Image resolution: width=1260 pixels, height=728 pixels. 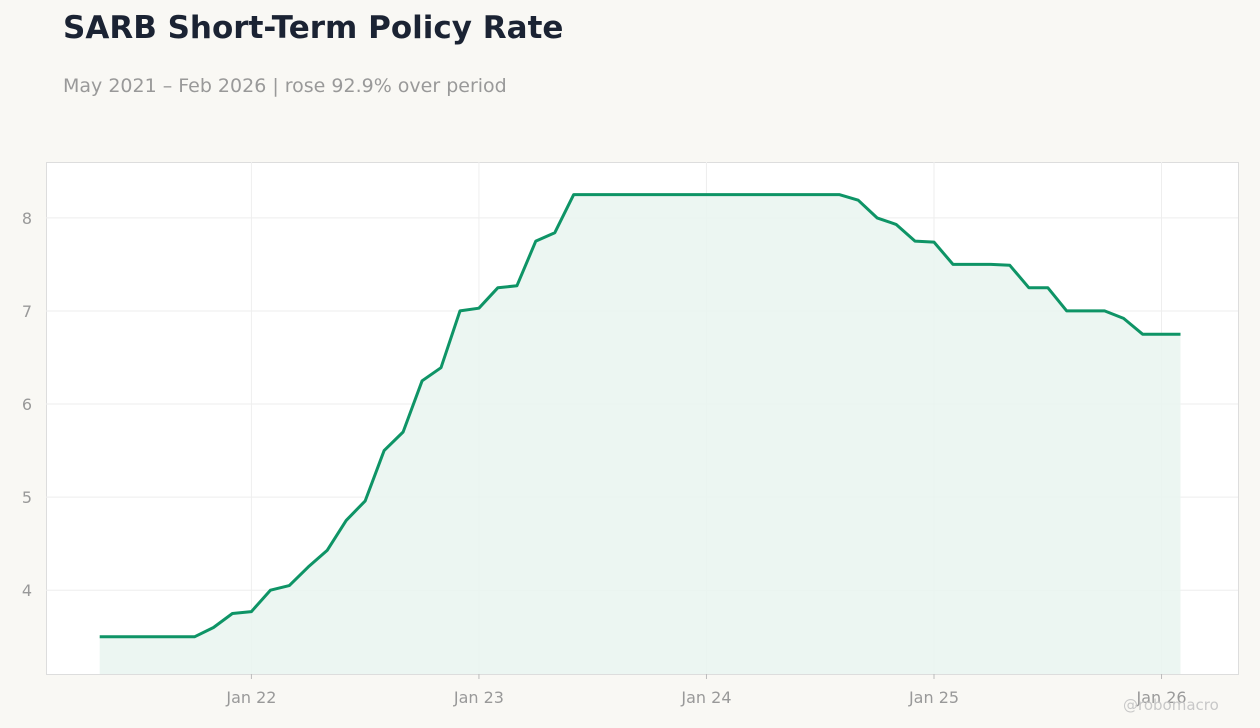 What do you see at coordinates (313, 28) in the screenshot?
I see `chart-title: SARB Short-Term Policy Rate` at bounding box center [313, 28].